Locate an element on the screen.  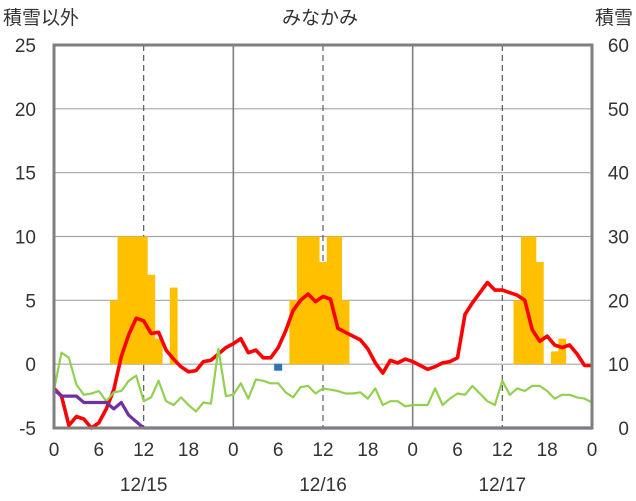
left-tick-label: 5 is located at coordinates (30, 301).